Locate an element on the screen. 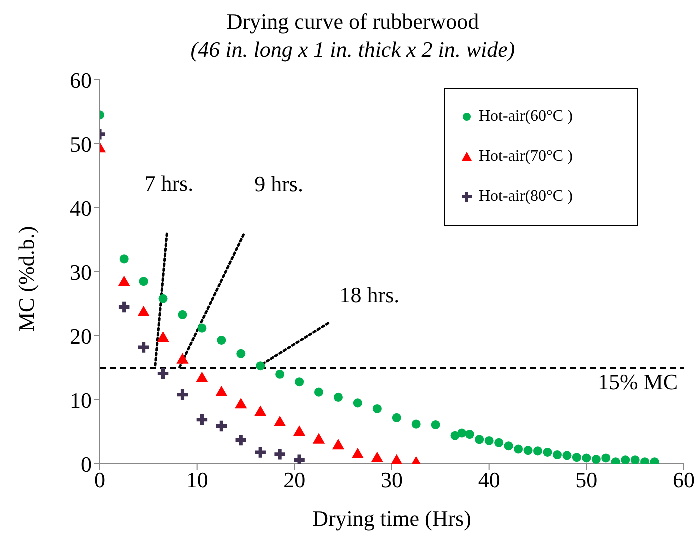  annotation: 7 hrs. is located at coordinates (169, 183).